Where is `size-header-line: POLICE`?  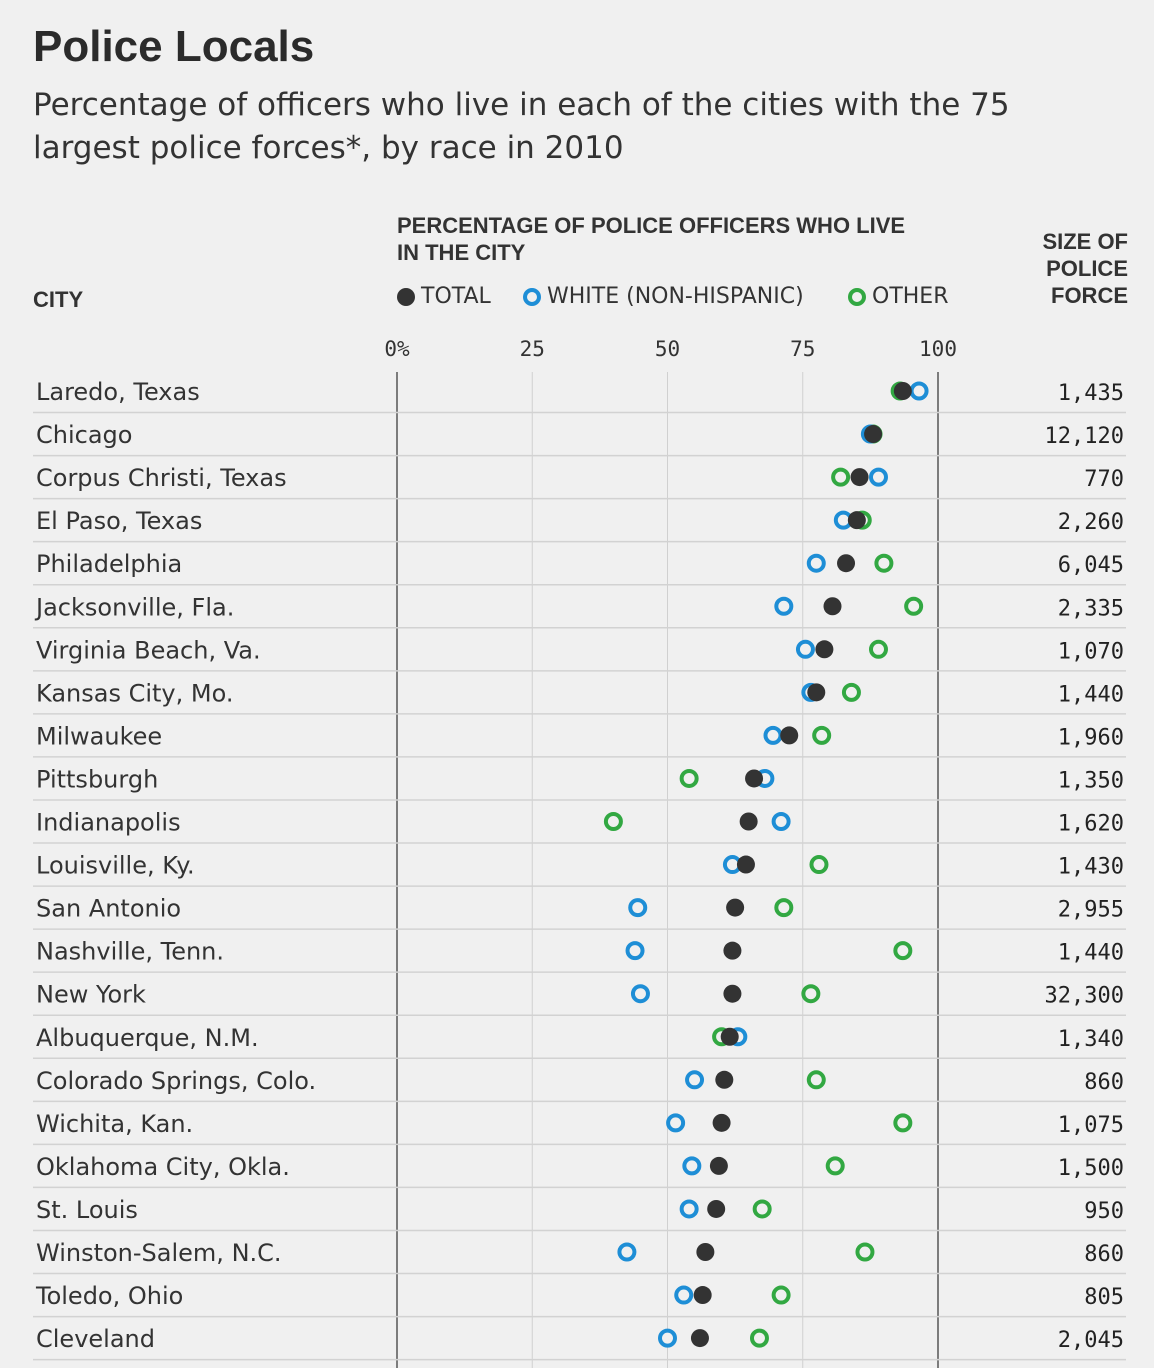 size-header-line: POLICE is located at coordinates (1087, 268).